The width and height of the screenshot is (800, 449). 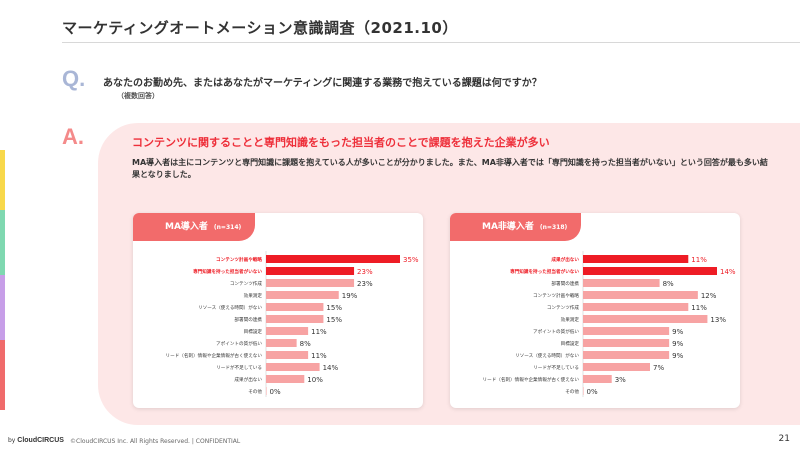 I want to click on chart-ma-users-tab: MA導入者 (n=314), so click(x=194, y=227).